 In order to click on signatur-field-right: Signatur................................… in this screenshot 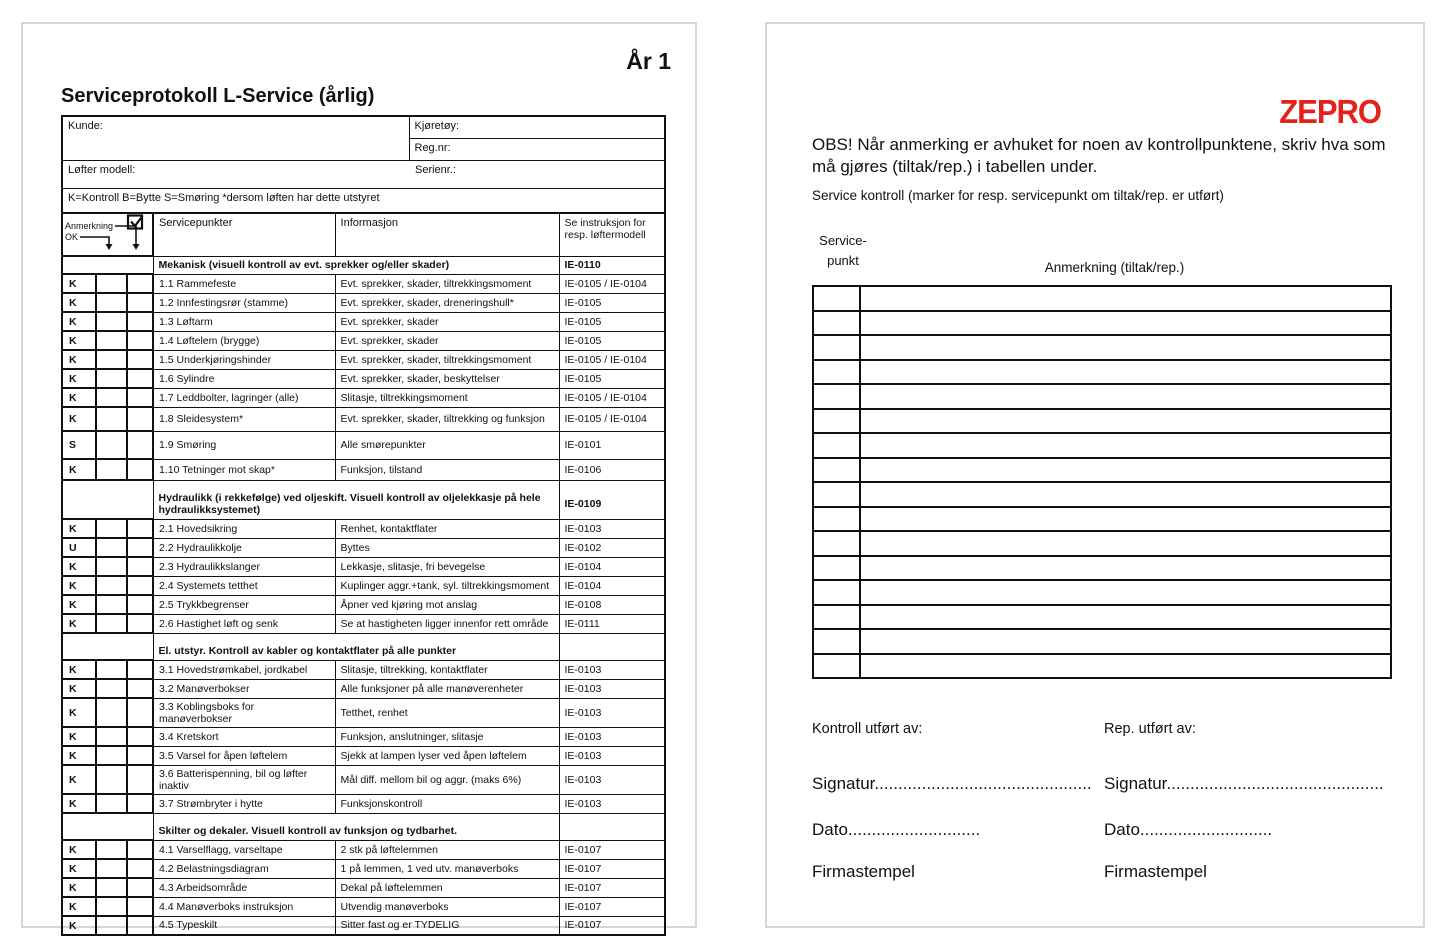, I will do `click(1244, 783)`.